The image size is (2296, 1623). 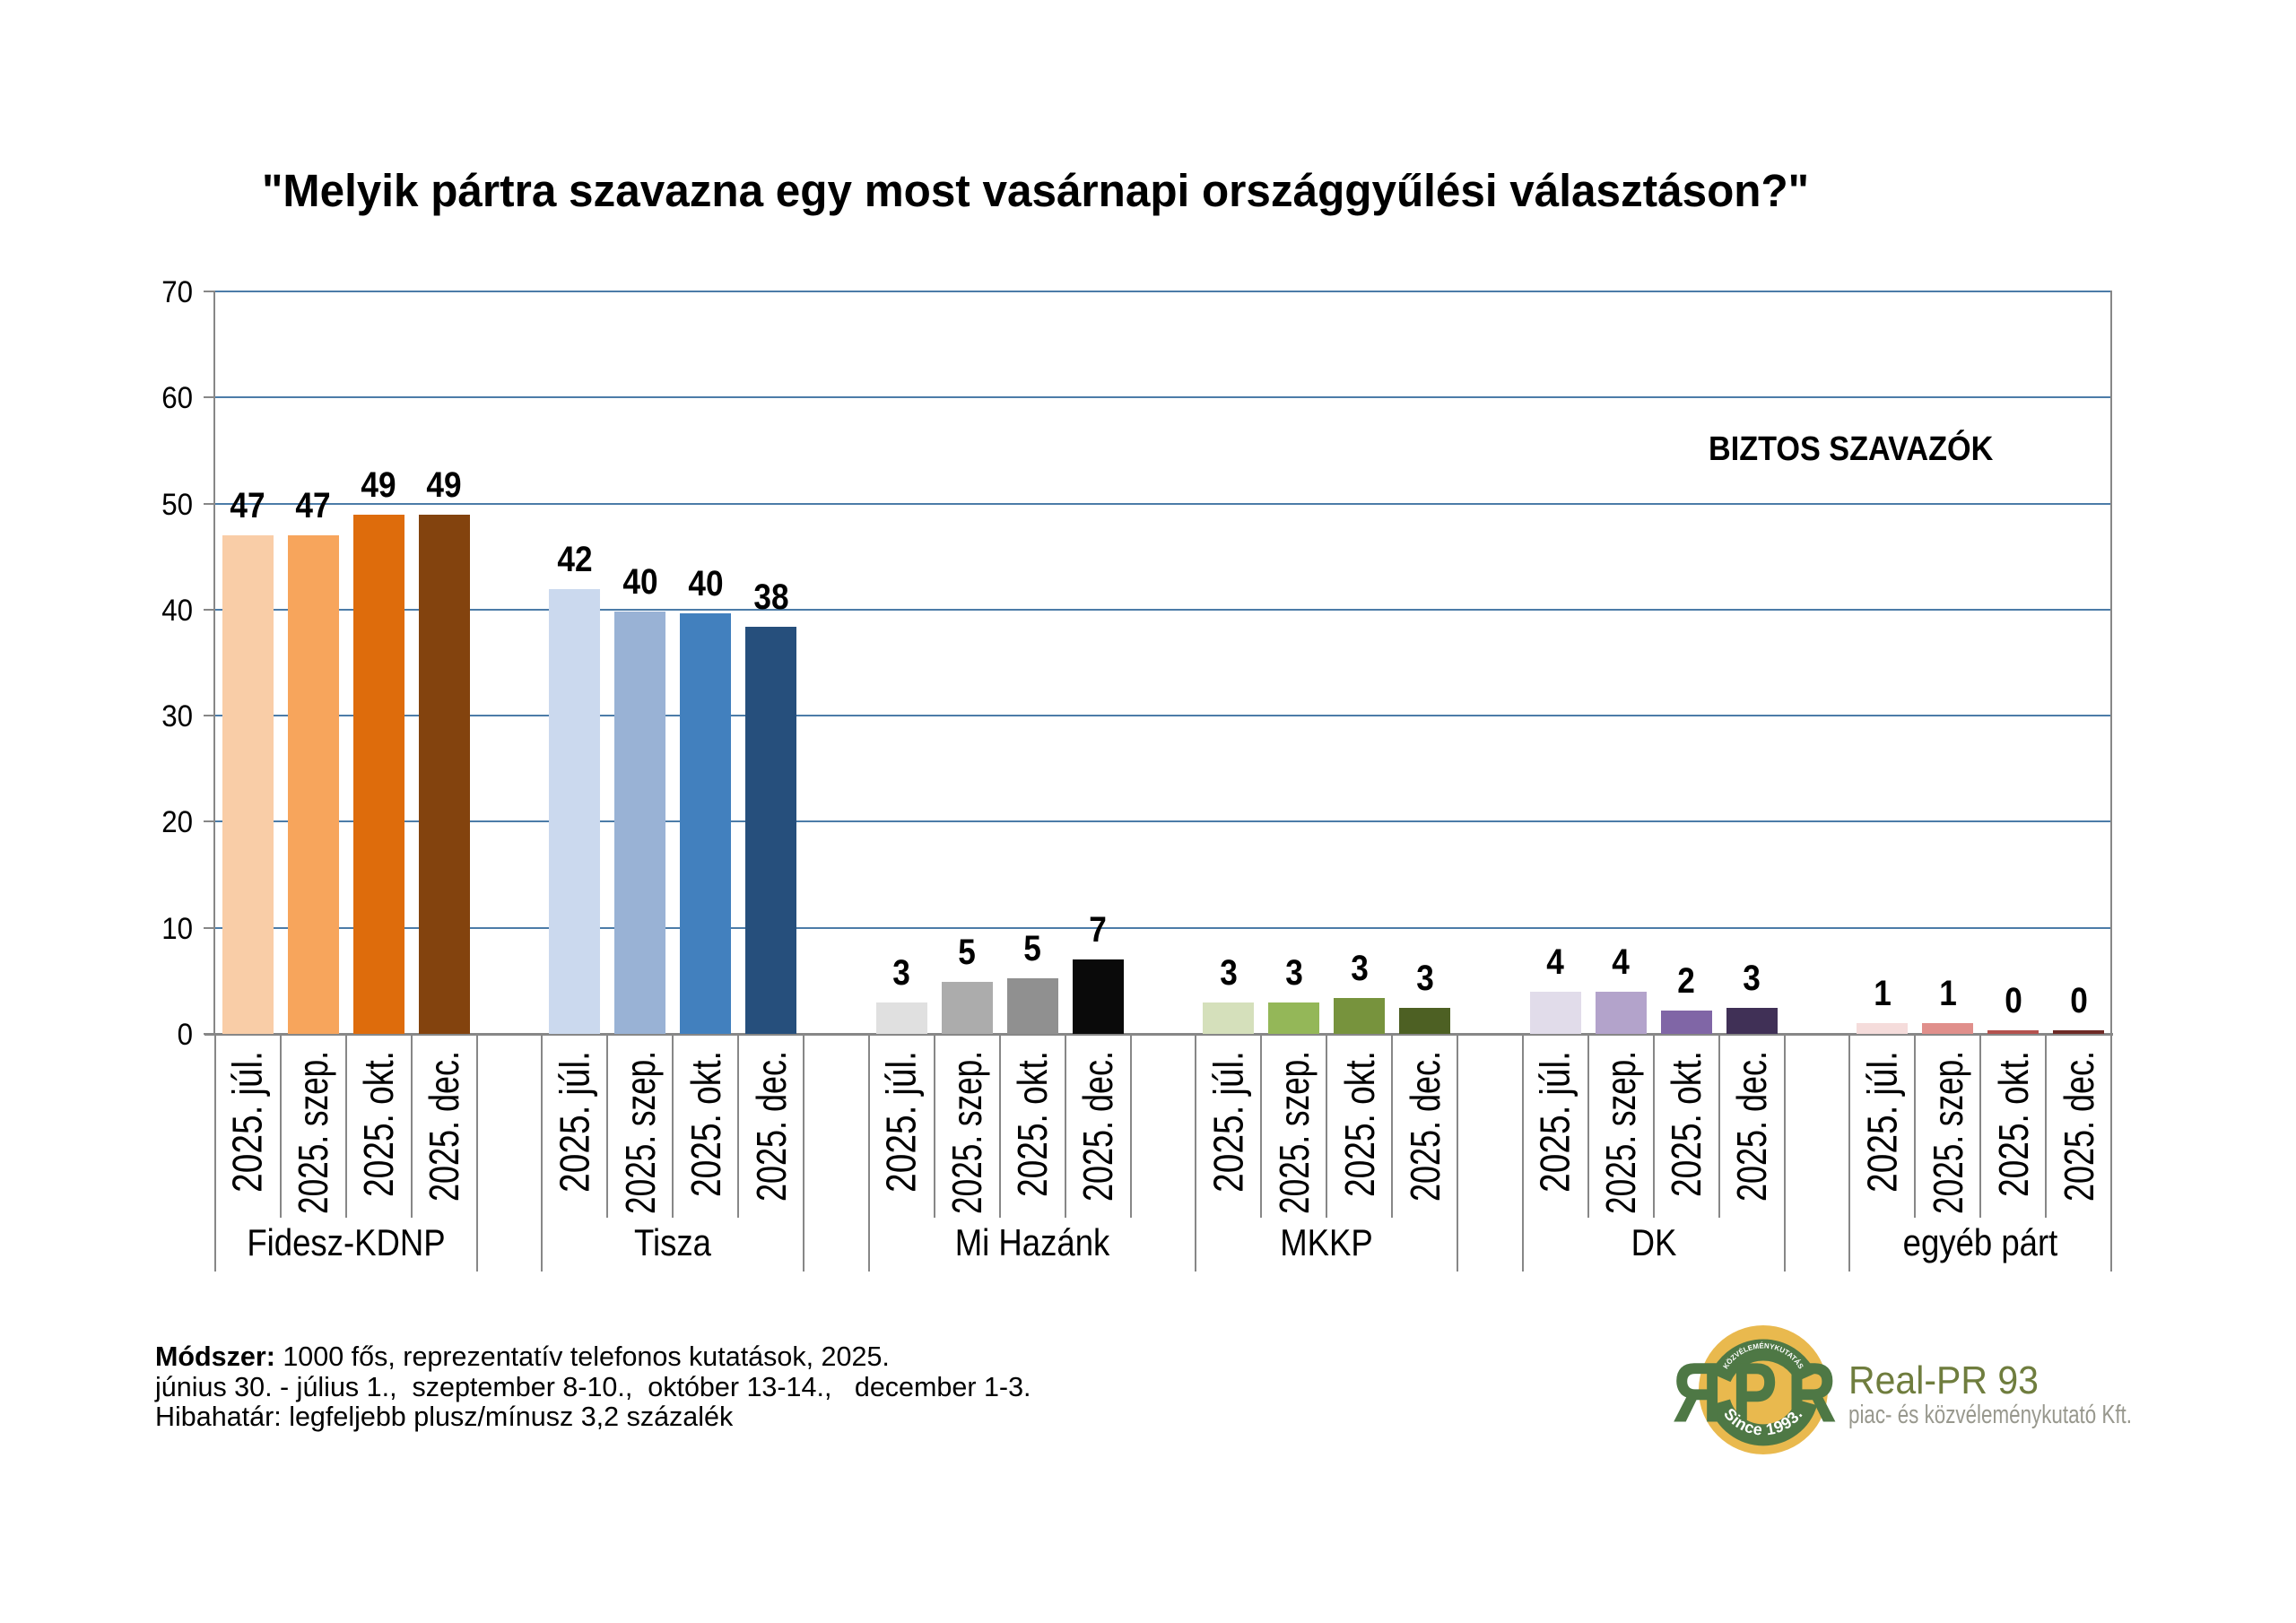 I want to click on svg-text:piac- és közvéleménykutató Kft: piac- és közvéleménykutató Kft., so click(x=1990, y=1415).